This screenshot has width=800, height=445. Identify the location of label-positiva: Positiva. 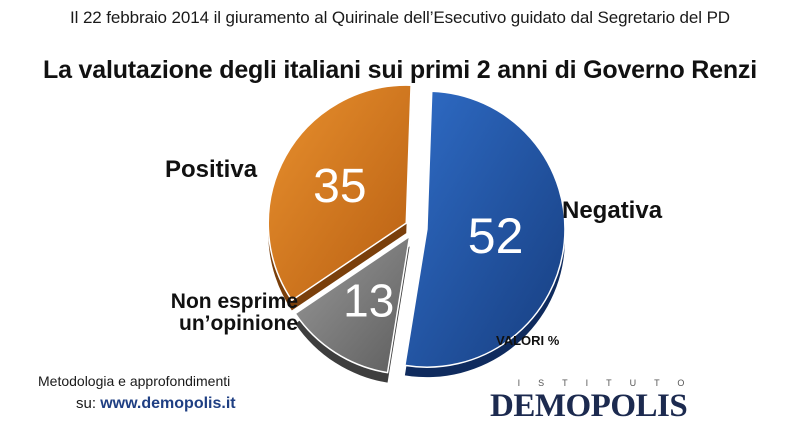
(211, 169).